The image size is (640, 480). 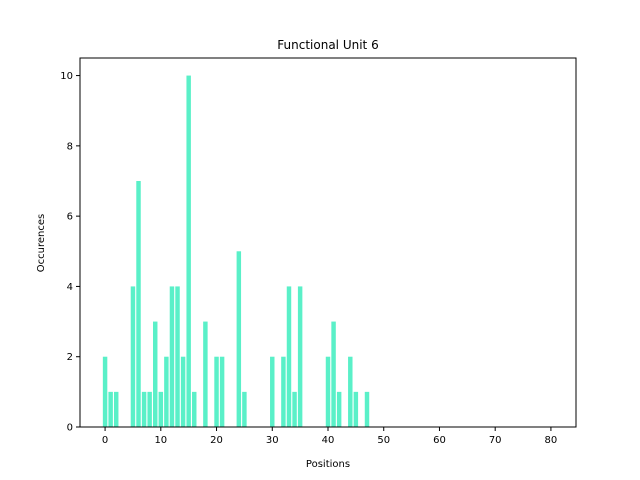 I want to click on y-axis-ticks: 0 2 4 6 8 10, so click(x=70, y=252).